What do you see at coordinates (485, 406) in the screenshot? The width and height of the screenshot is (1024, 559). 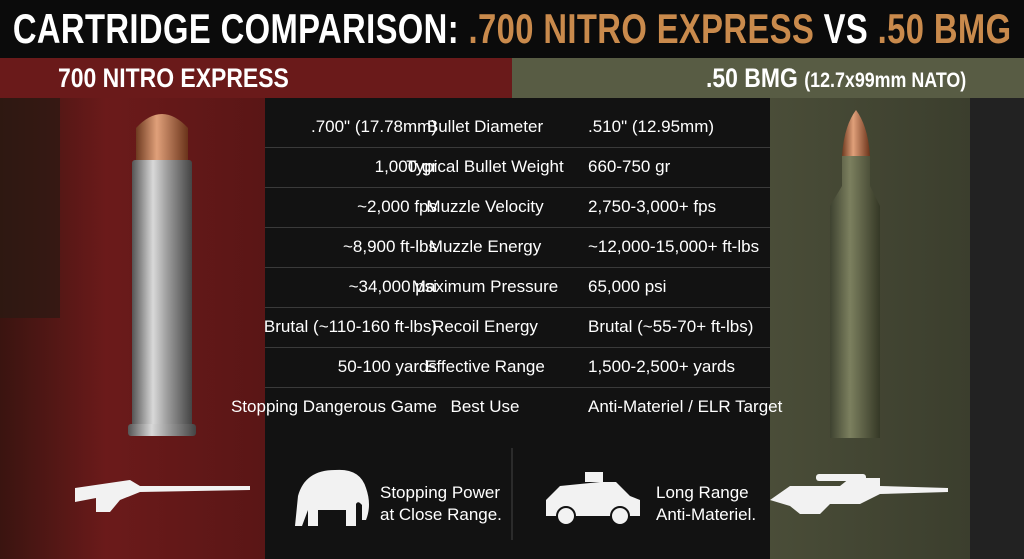 I see `attribute: Best Use` at bounding box center [485, 406].